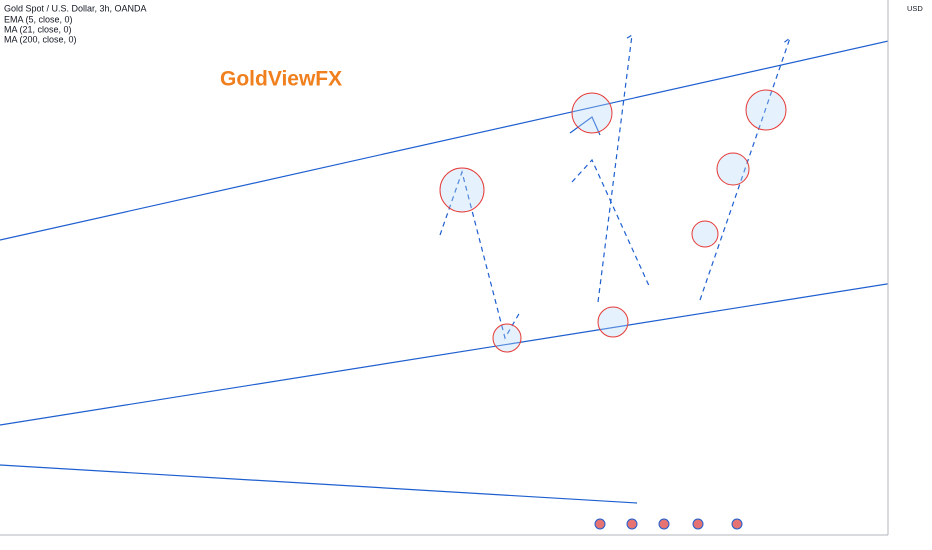  I want to click on currency: USD, so click(915, 8).